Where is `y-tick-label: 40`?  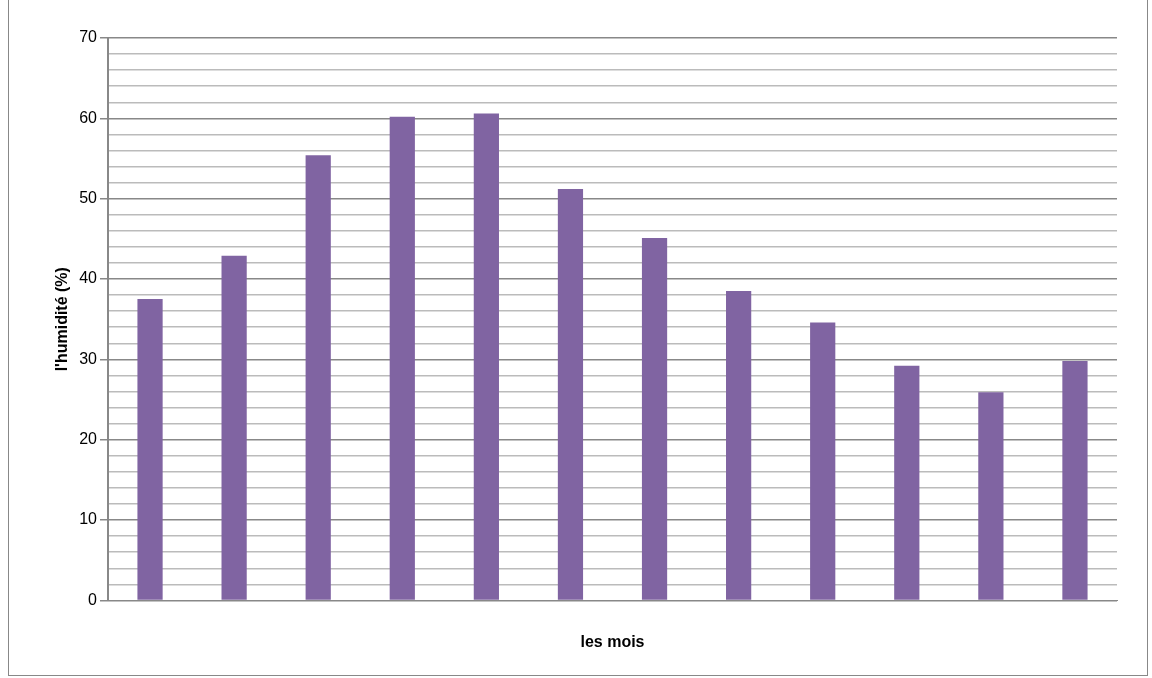
y-tick-label: 40 is located at coordinates (88, 278).